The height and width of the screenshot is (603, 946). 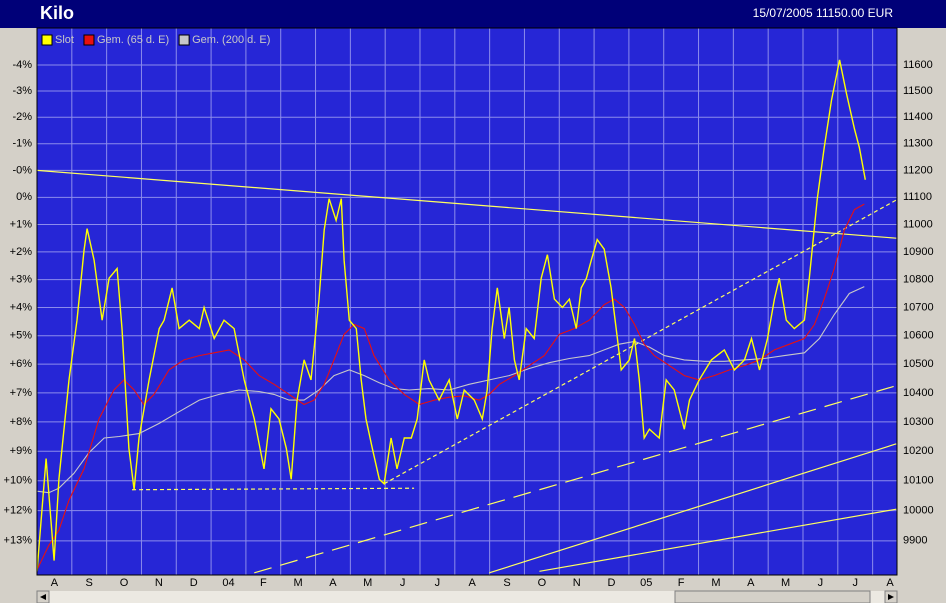 I want to click on y2-tick-label: 11200, so click(x=918, y=170).